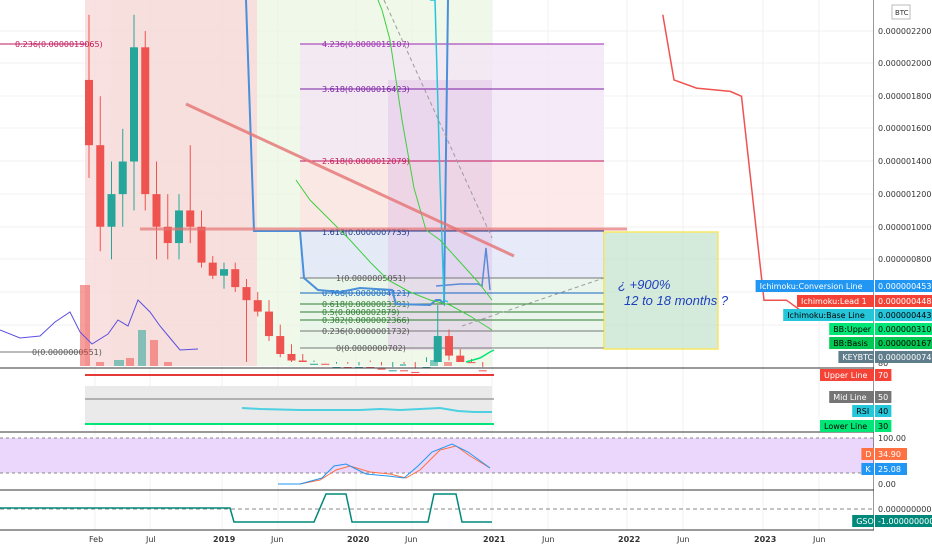  What do you see at coordinates (59, 44) in the screenshot?
I see `fib-label: 0.236(0.0000019065)` at bounding box center [59, 44].